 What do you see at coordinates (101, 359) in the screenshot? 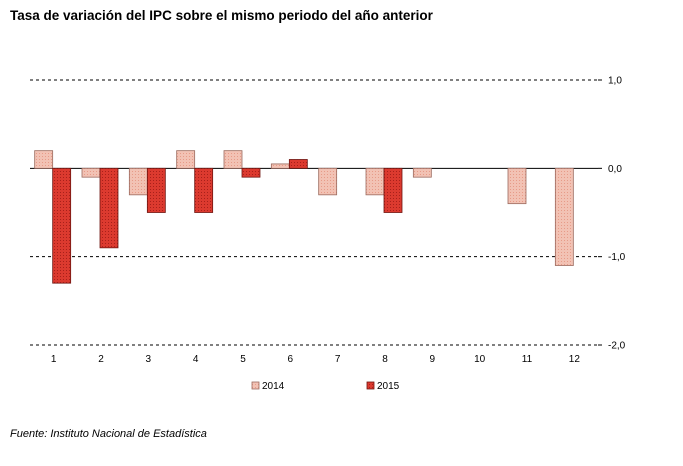
I see `x-tick-label: 2` at bounding box center [101, 359].